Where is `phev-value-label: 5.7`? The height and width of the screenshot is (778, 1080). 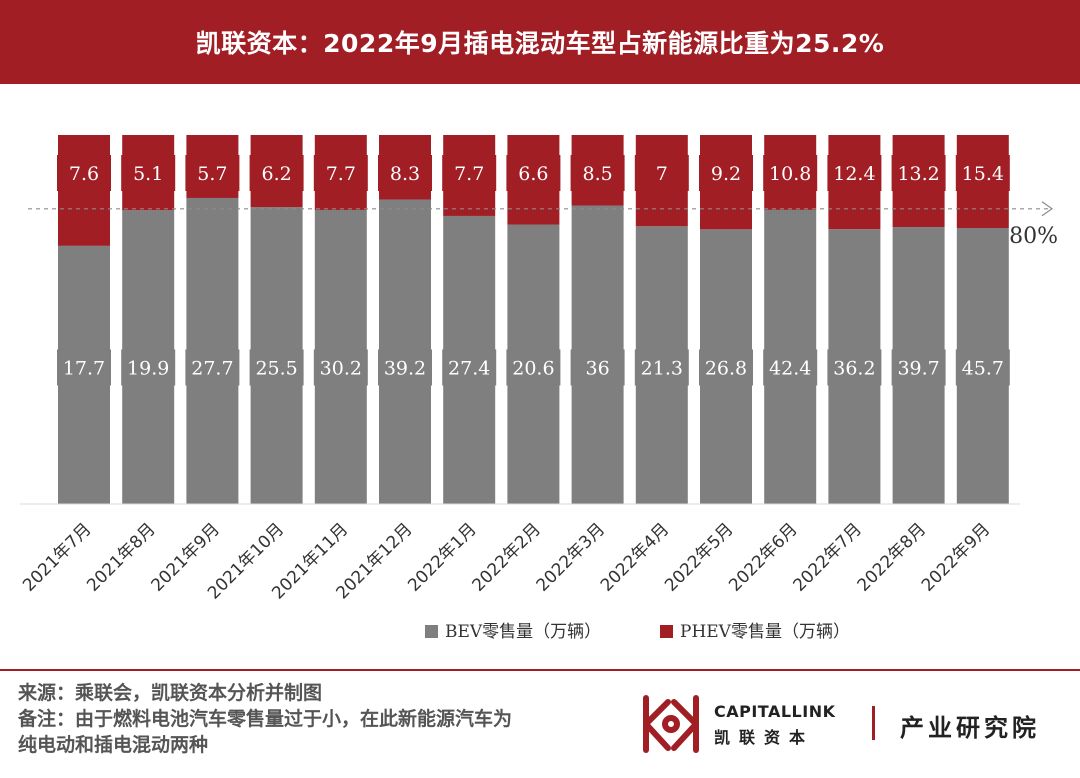
phev-value-label: 5.7 is located at coordinates (212, 174).